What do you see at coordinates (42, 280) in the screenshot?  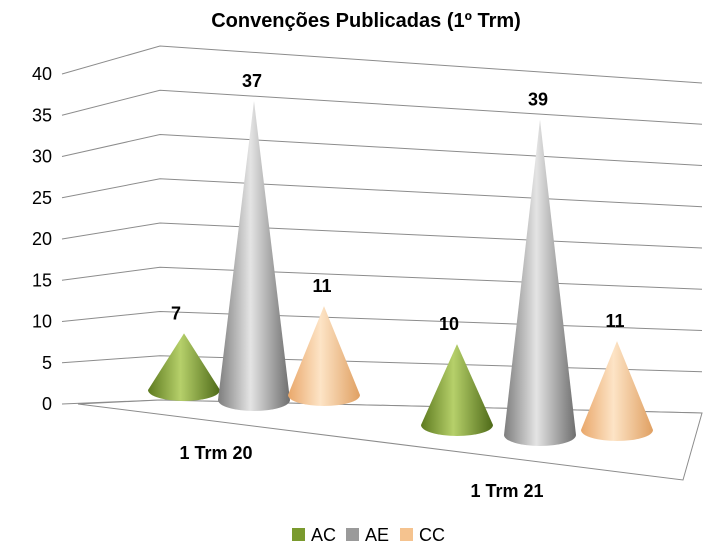 I see `y-tick-label: 15` at bounding box center [42, 280].